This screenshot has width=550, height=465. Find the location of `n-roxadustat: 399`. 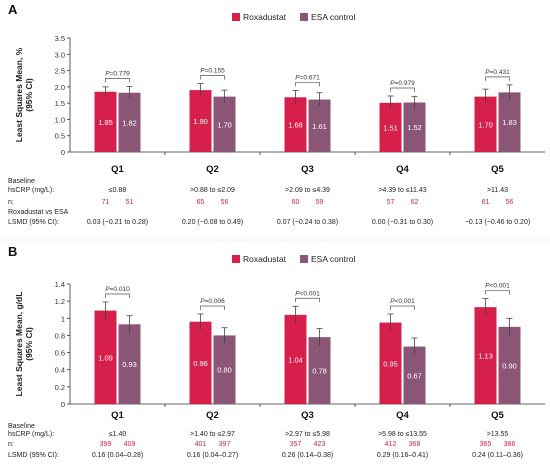

n-roxadustat: 399 is located at coordinates (106, 444).